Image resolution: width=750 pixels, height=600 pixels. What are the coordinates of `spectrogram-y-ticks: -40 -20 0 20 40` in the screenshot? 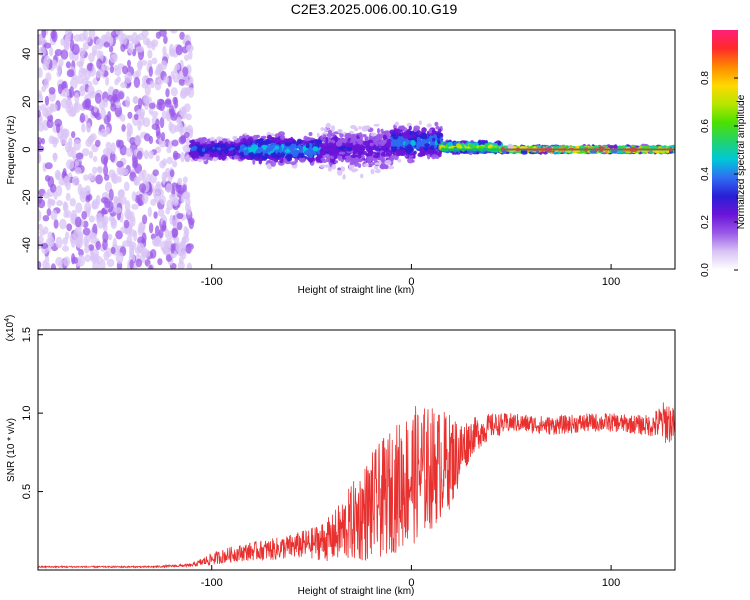 It's located at (32, 150).